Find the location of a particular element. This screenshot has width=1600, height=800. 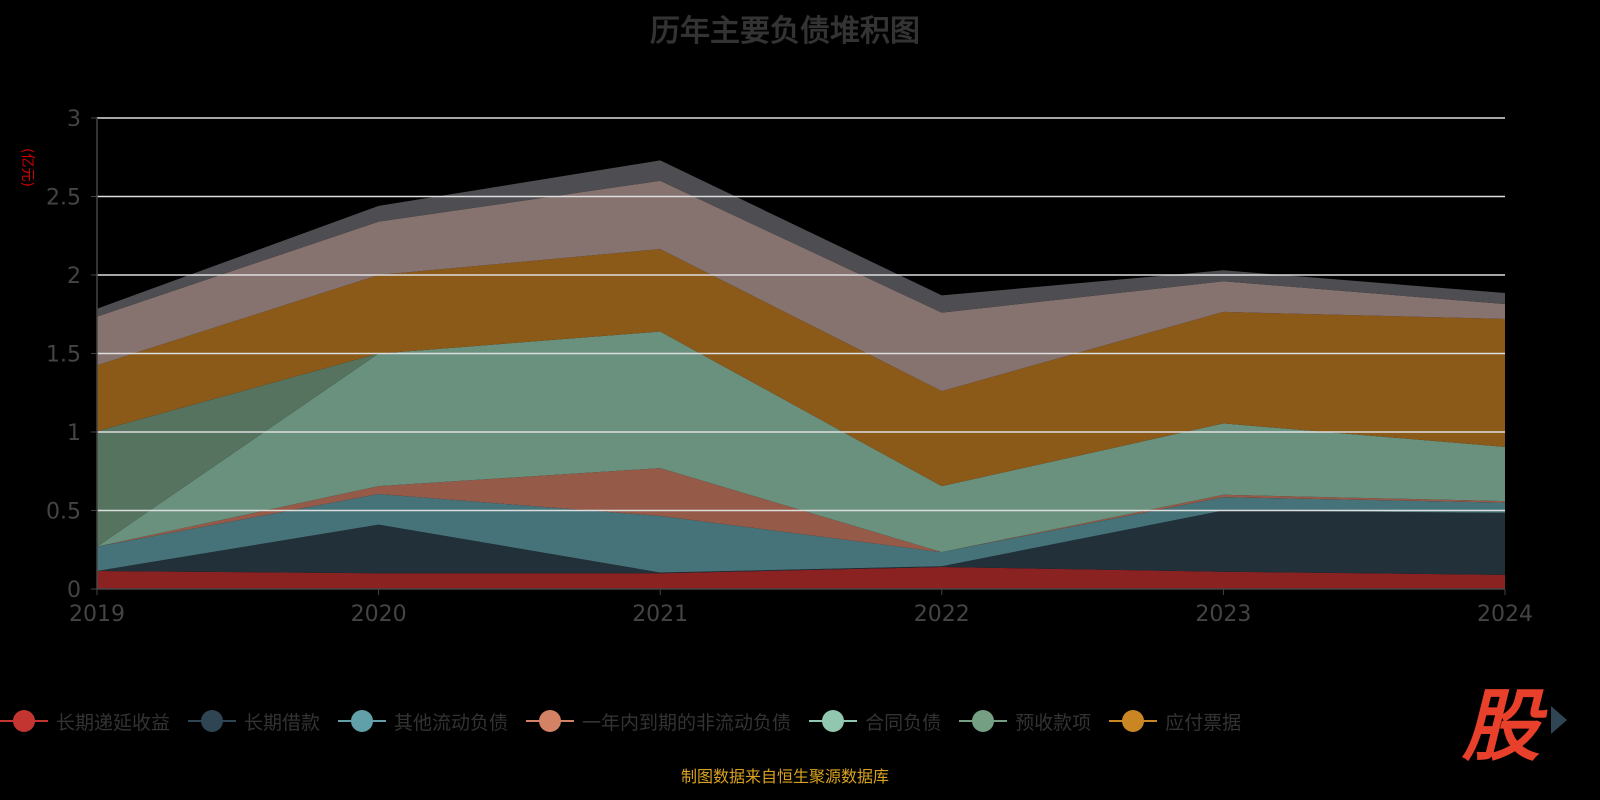

legend-item: 其他流动负债 is located at coordinates (423, 721).